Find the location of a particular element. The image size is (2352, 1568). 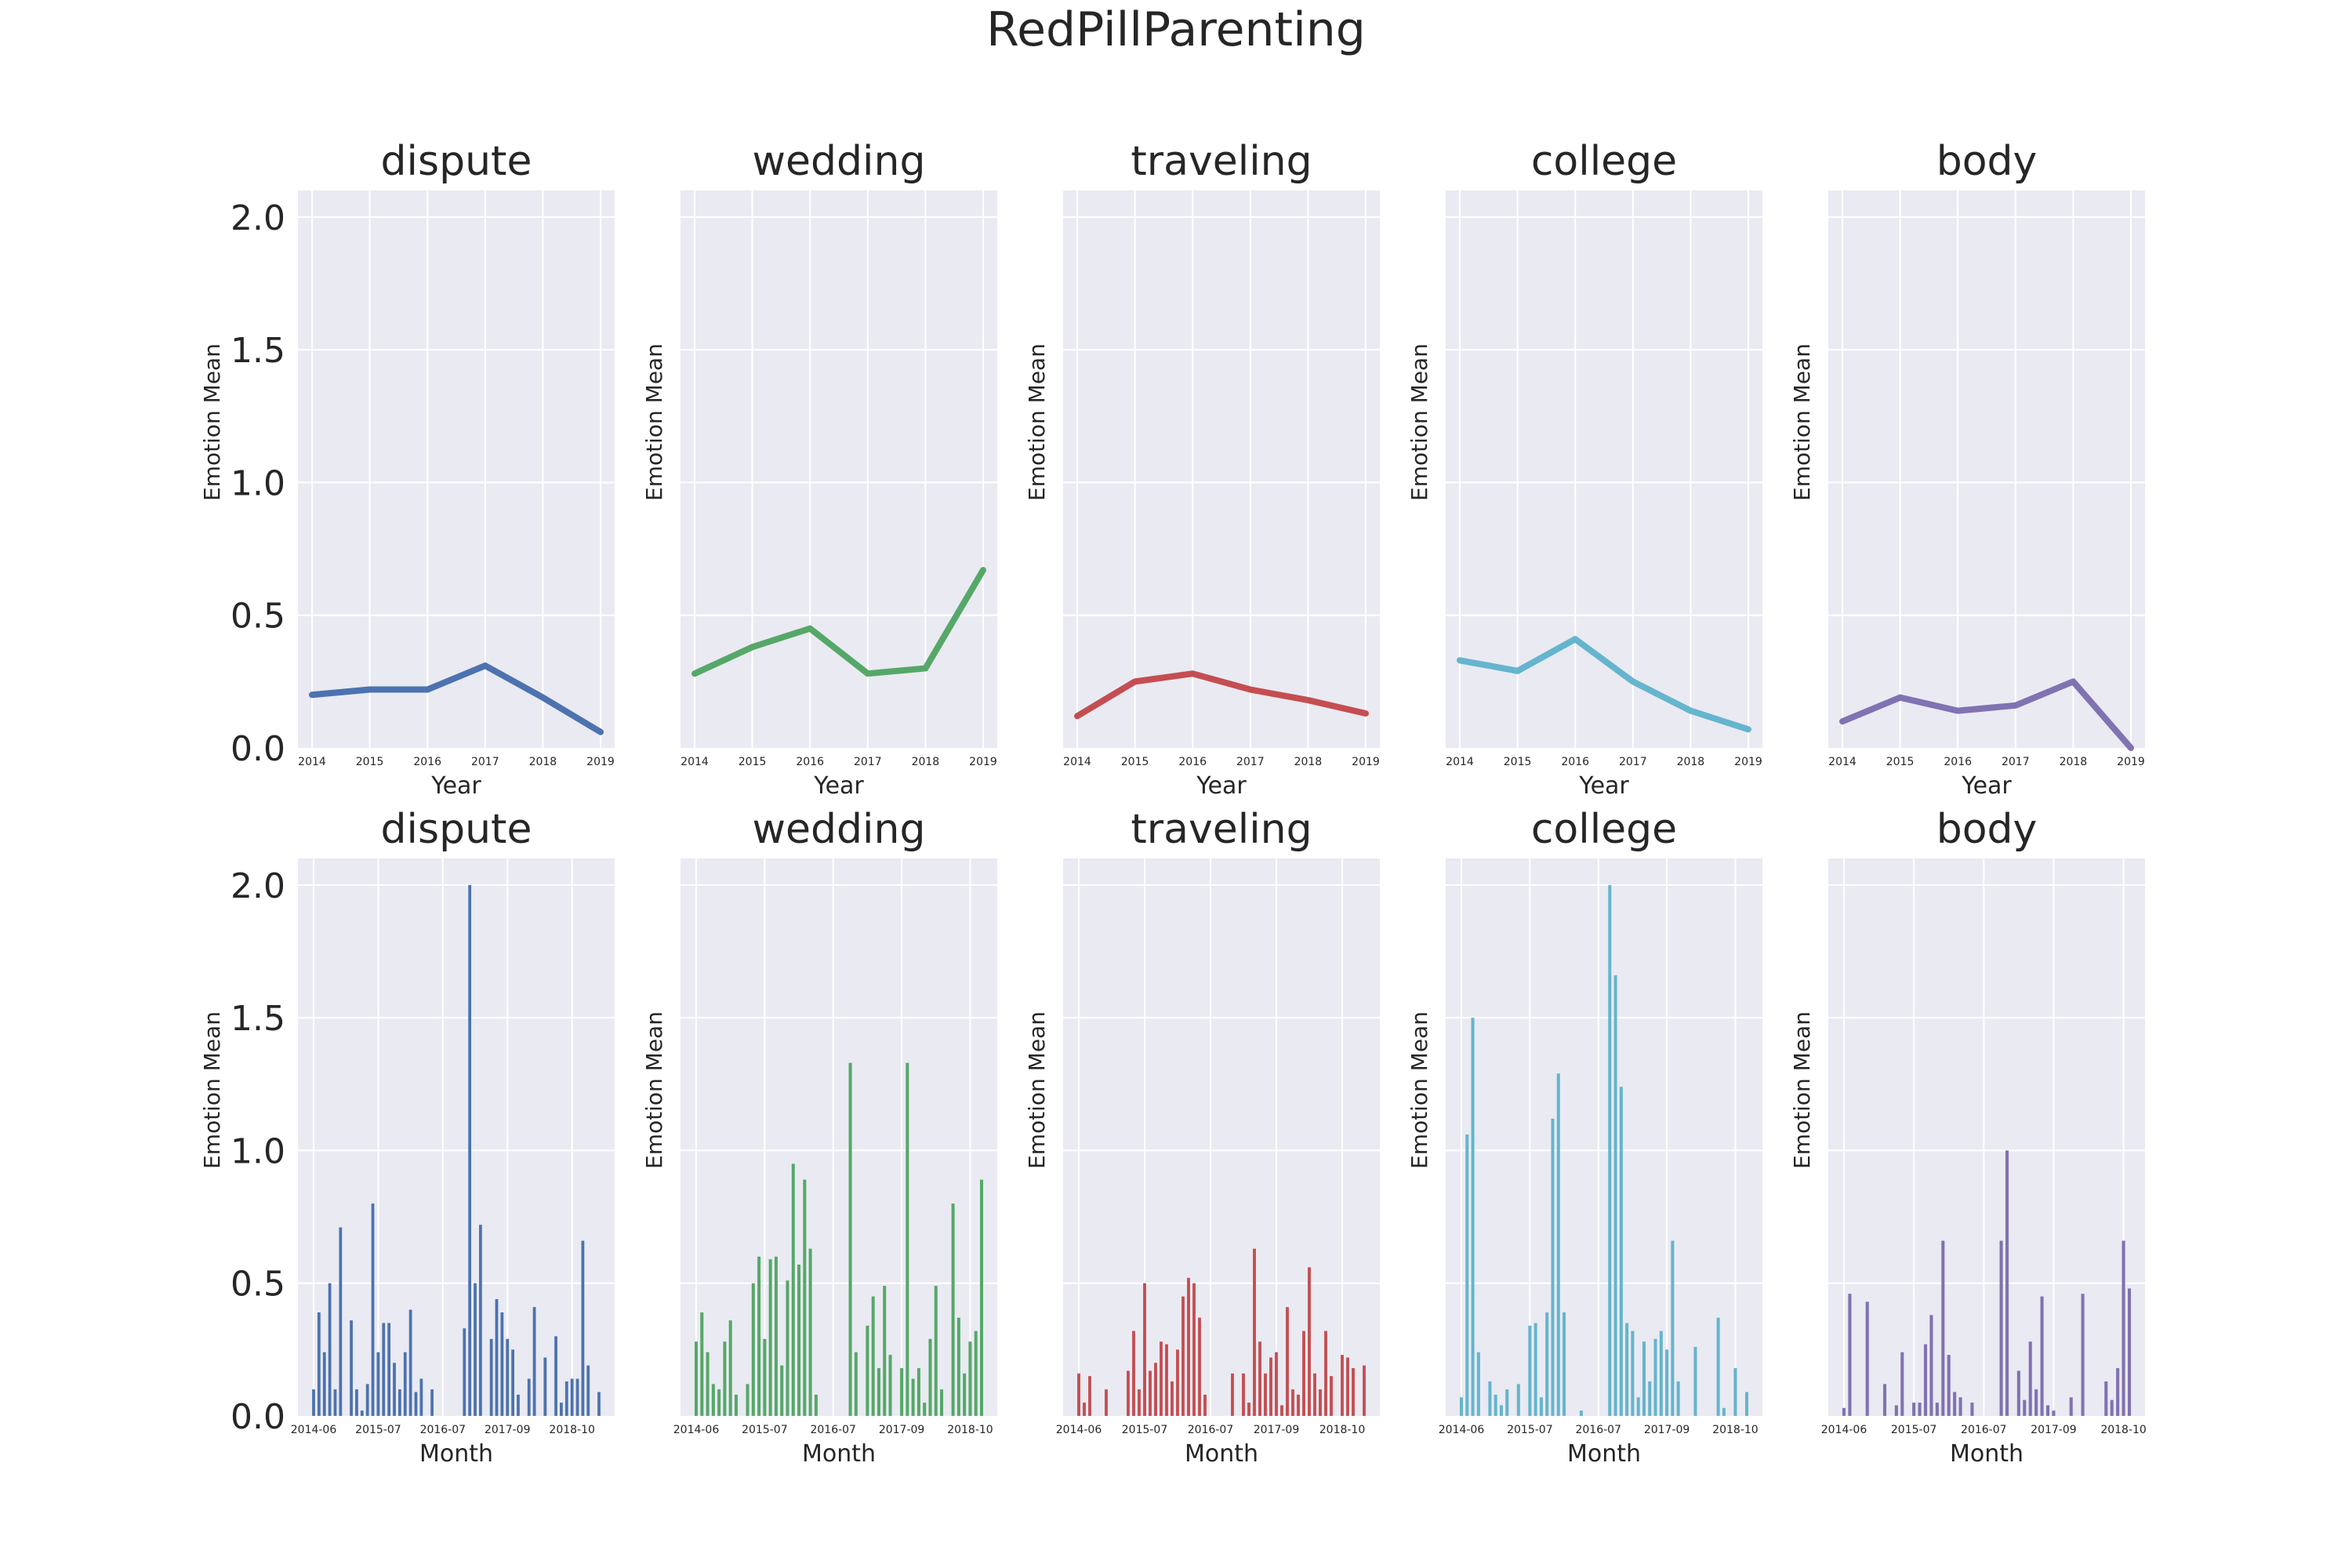

y-tick-label: 1.0 is located at coordinates (257, 483).